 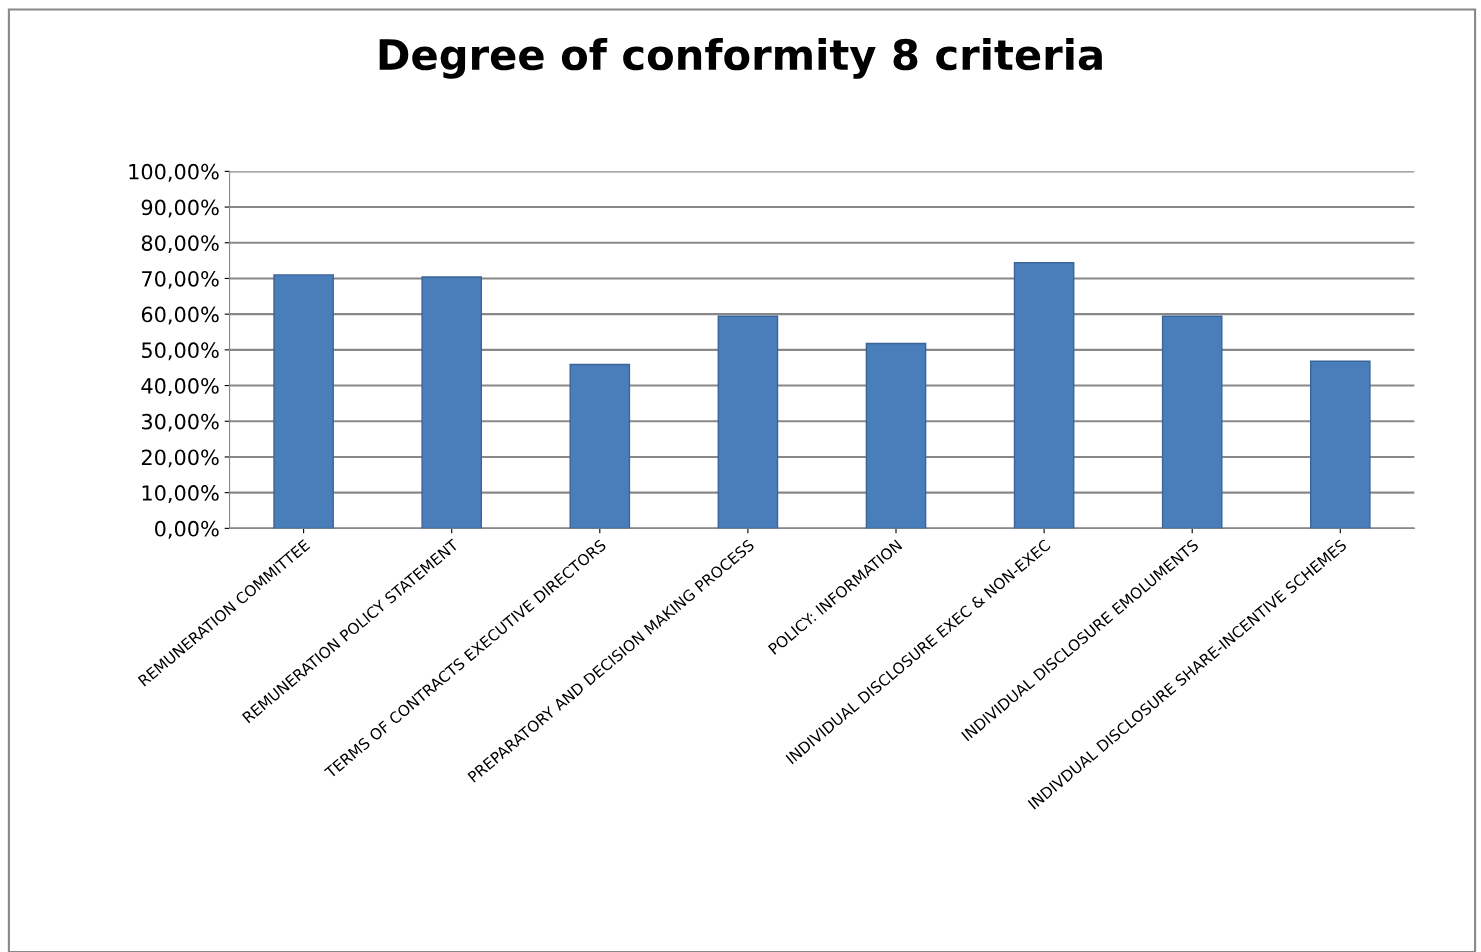 I want to click on y-tick-label: 100,00%, so click(x=174, y=172).